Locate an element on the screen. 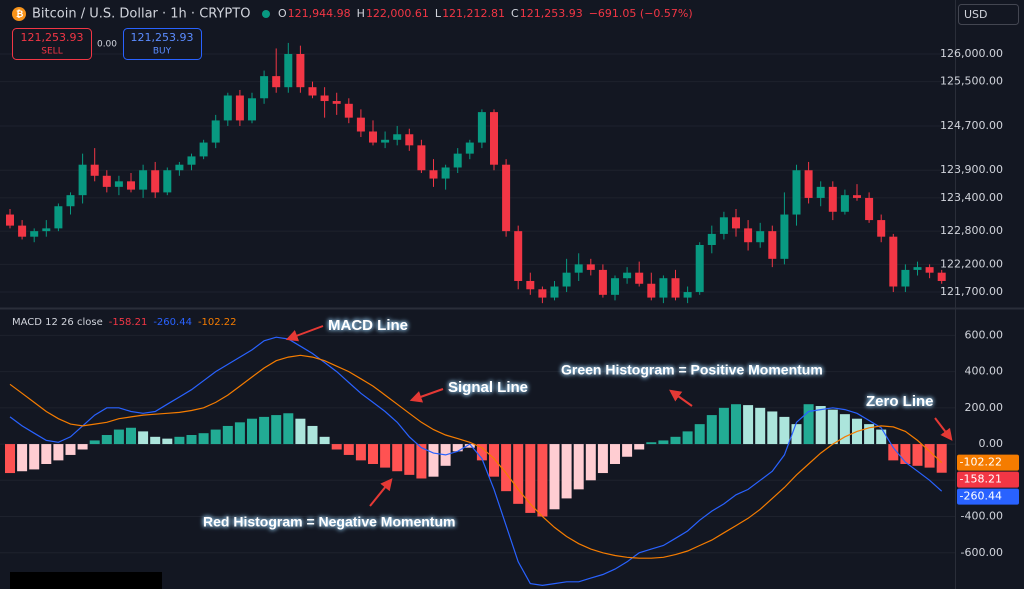  value-tag is located at coordinates (988, 479).